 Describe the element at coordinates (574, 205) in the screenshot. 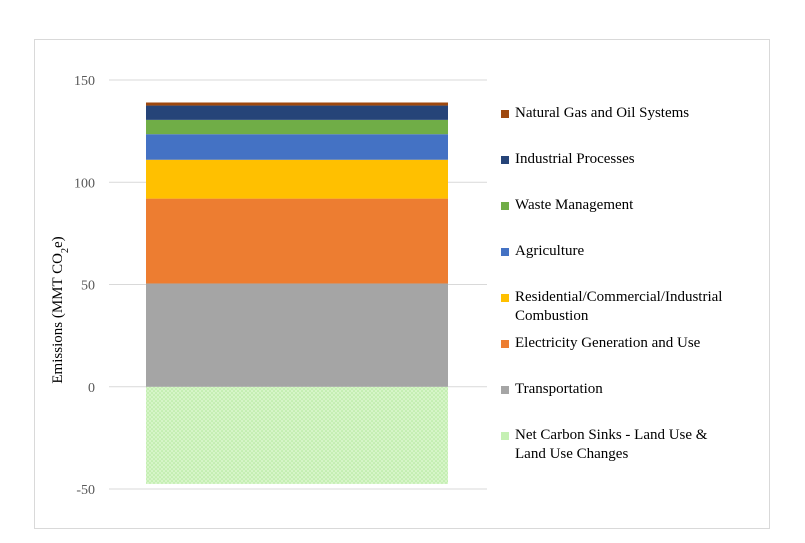

I see `legend-label: Waste Management` at that location.